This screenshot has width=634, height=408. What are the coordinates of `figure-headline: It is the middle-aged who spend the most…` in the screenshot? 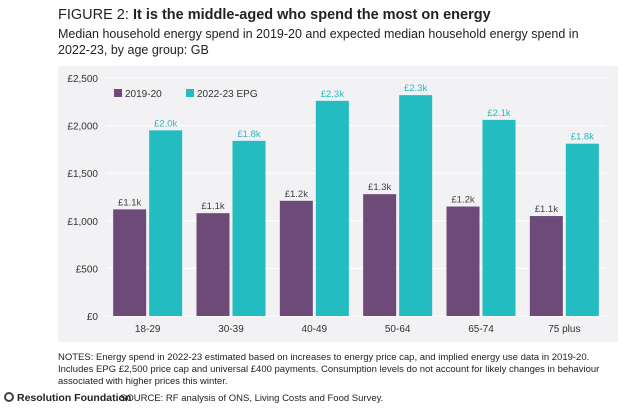 It's located at (311, 15).